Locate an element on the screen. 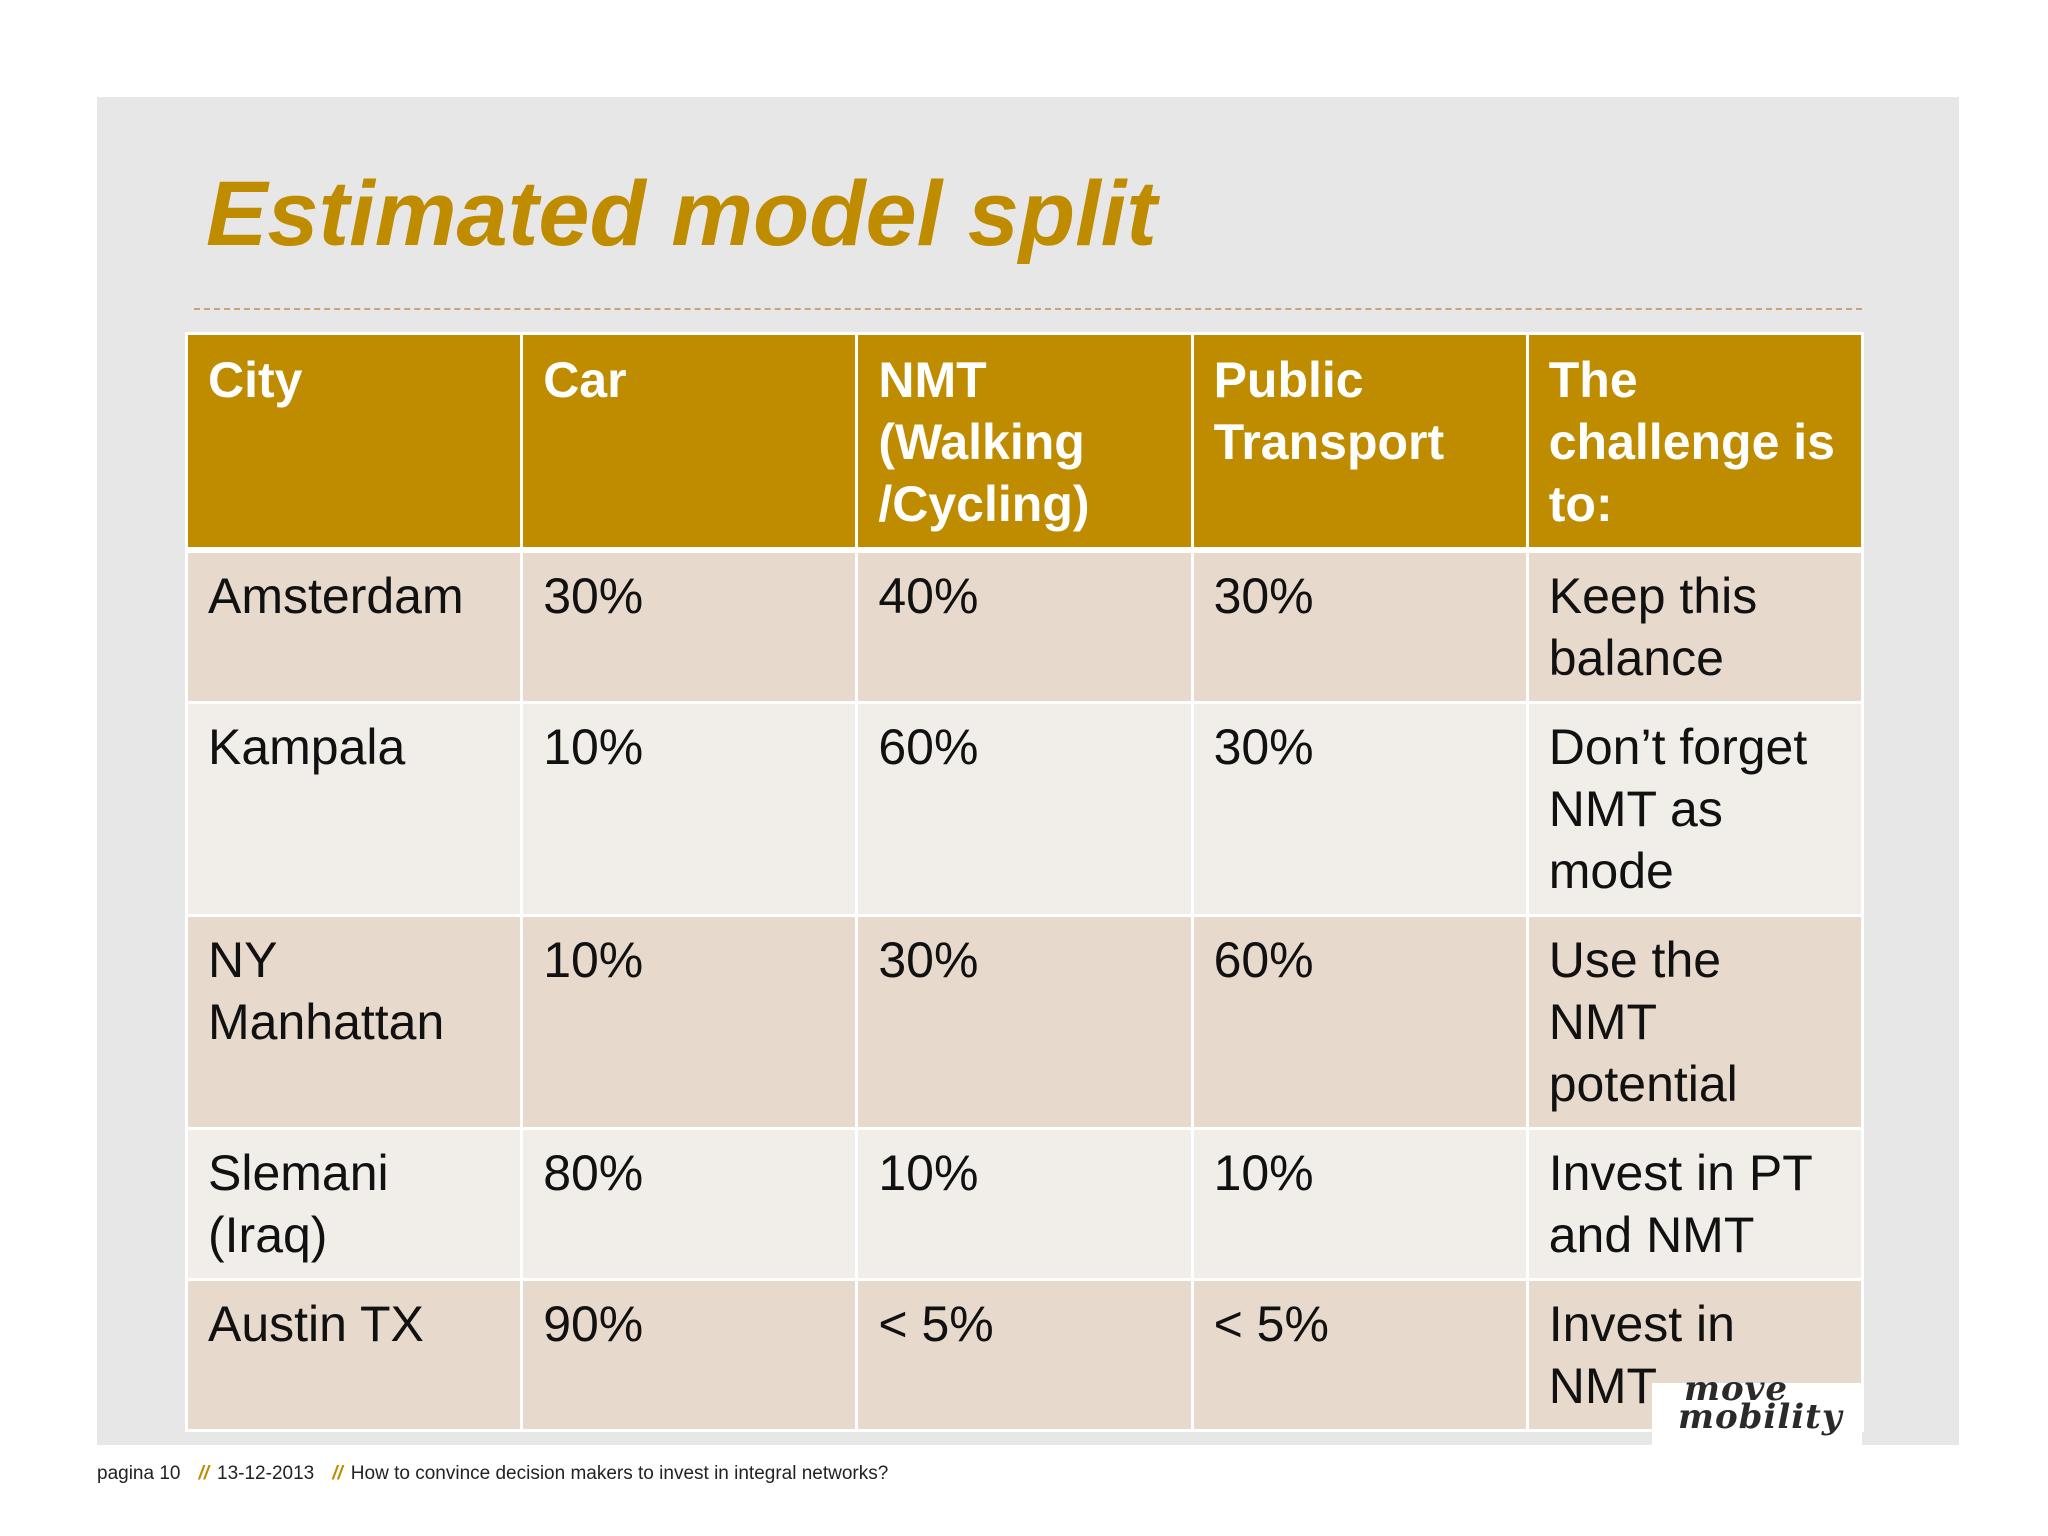  cell-car: 80% is located at coordinates (689, 1204).